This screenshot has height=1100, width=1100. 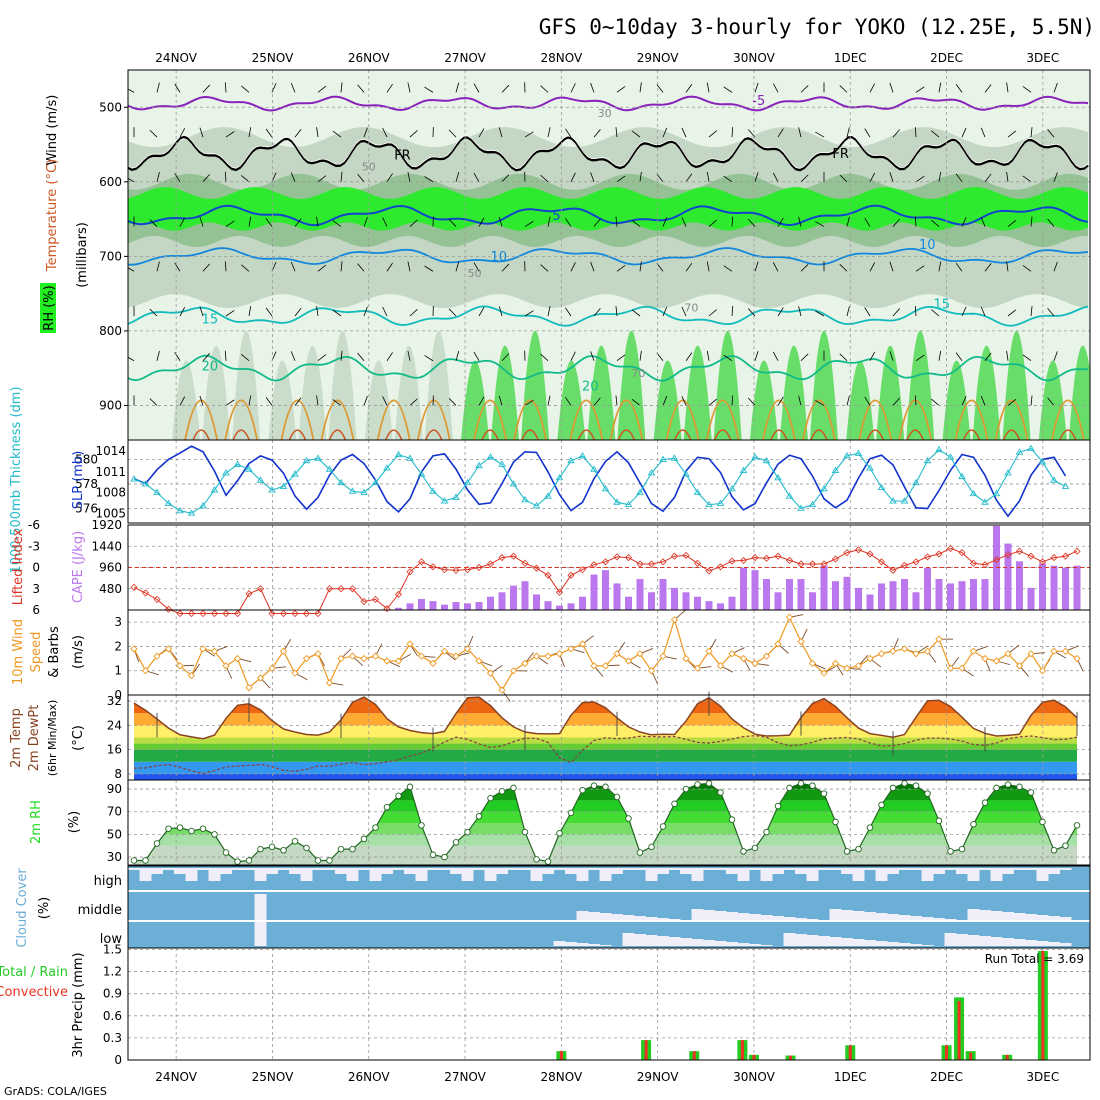 I want to click on thickness-tick: 576, so click(x=86, y=508).